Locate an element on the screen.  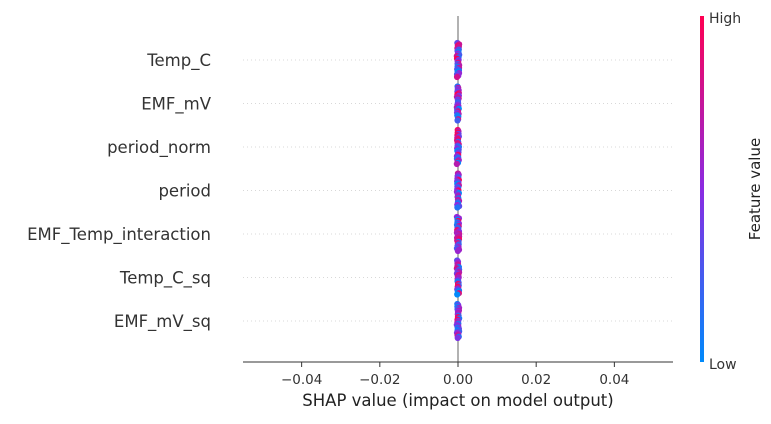
x-axis-ticks: −0.04 −0.02 0.00 0.02 0.04 is located at coordinates (455, 375).